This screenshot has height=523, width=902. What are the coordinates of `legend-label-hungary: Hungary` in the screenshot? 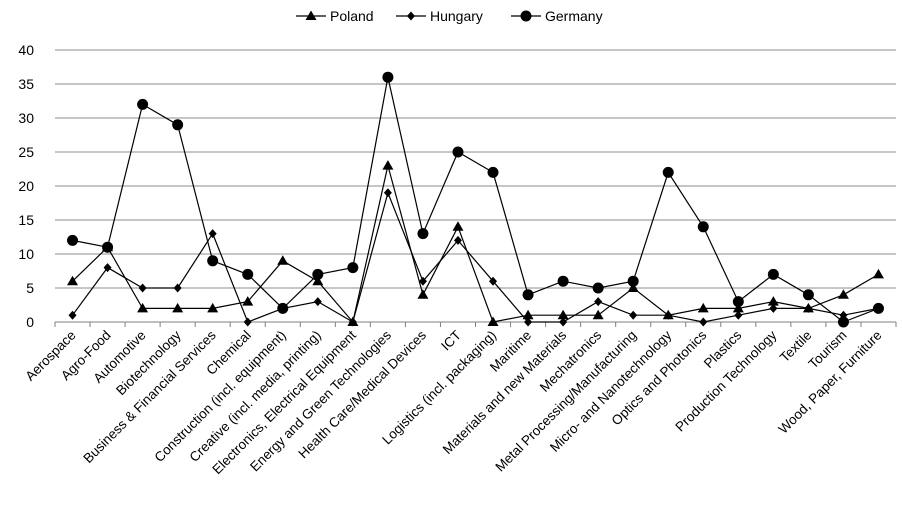 It's located at (456, 16).